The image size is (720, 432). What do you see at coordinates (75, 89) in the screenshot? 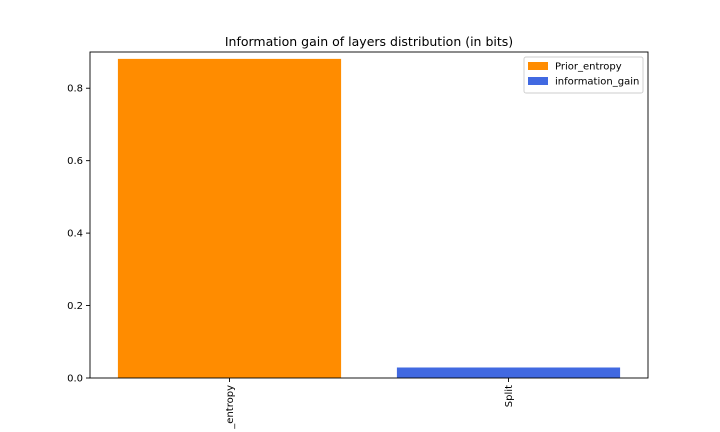
I see `y-tick-label: 0.8` at bounding box center [75, 89].